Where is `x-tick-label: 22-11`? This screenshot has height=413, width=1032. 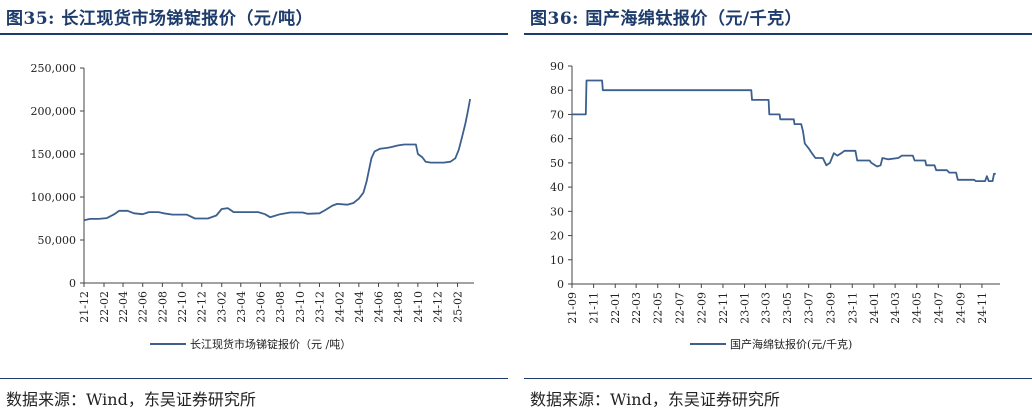
x-tick-label: 22-11 is located at coordinates (723, 308).